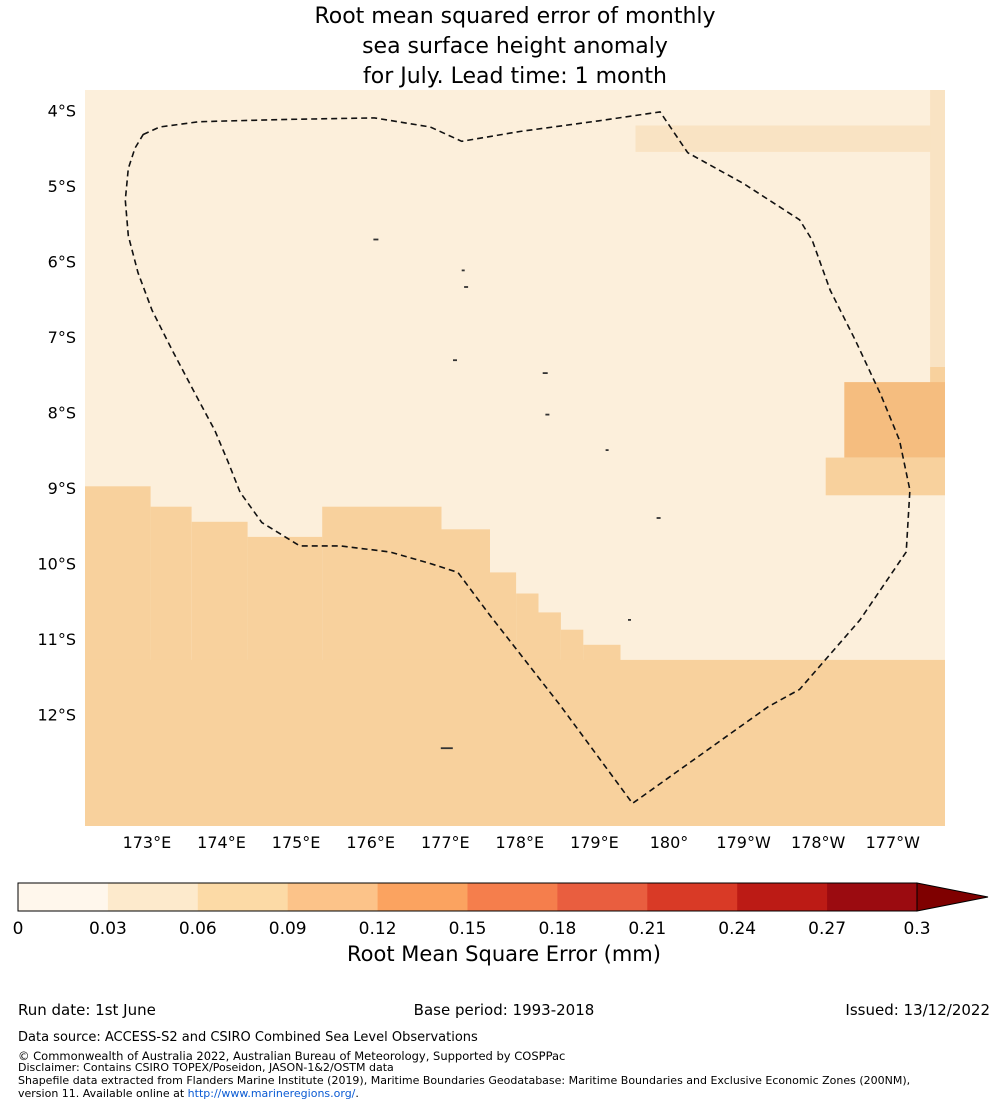 The height and width of the screenshot is (1110, 1008). What do you see at coordinates (198, 929) in the screenshot?
I see `colorbar-tick-label: 0.06` at bounding box center [198, 929].